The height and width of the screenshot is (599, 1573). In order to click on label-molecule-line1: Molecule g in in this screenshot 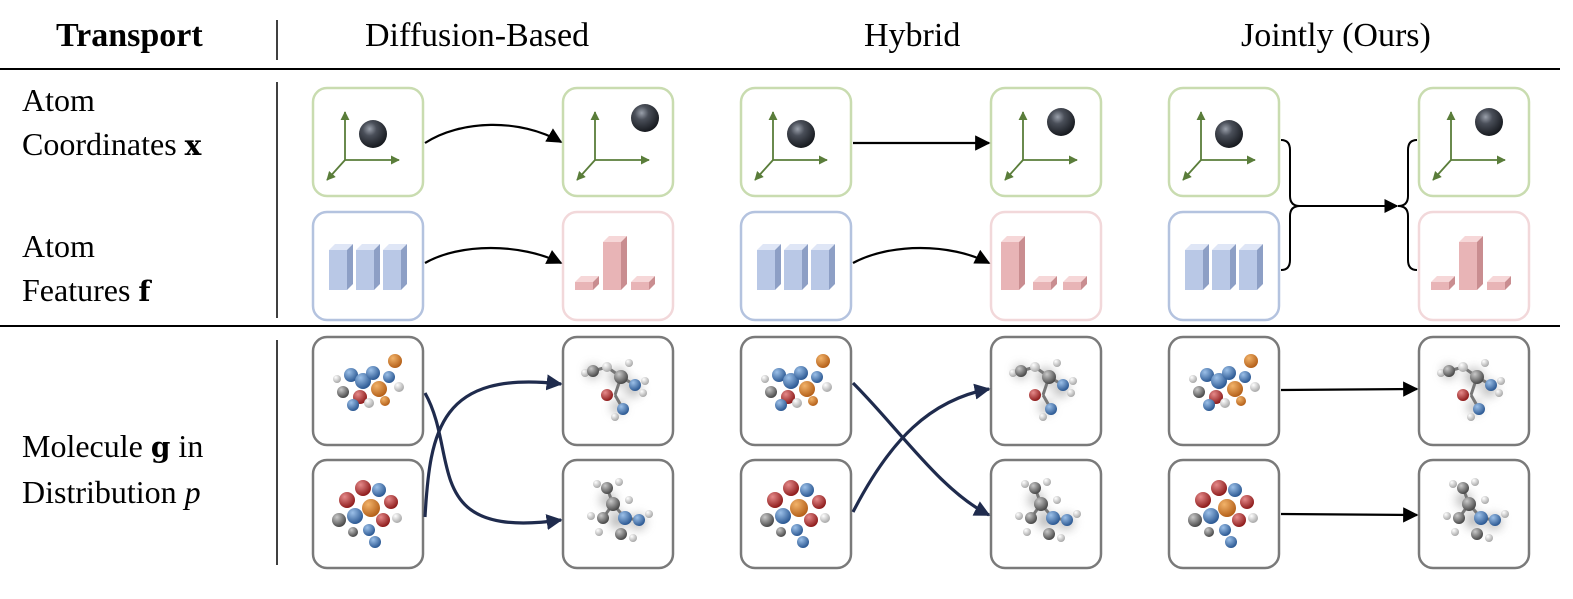, I will do `click(112, 447)`.